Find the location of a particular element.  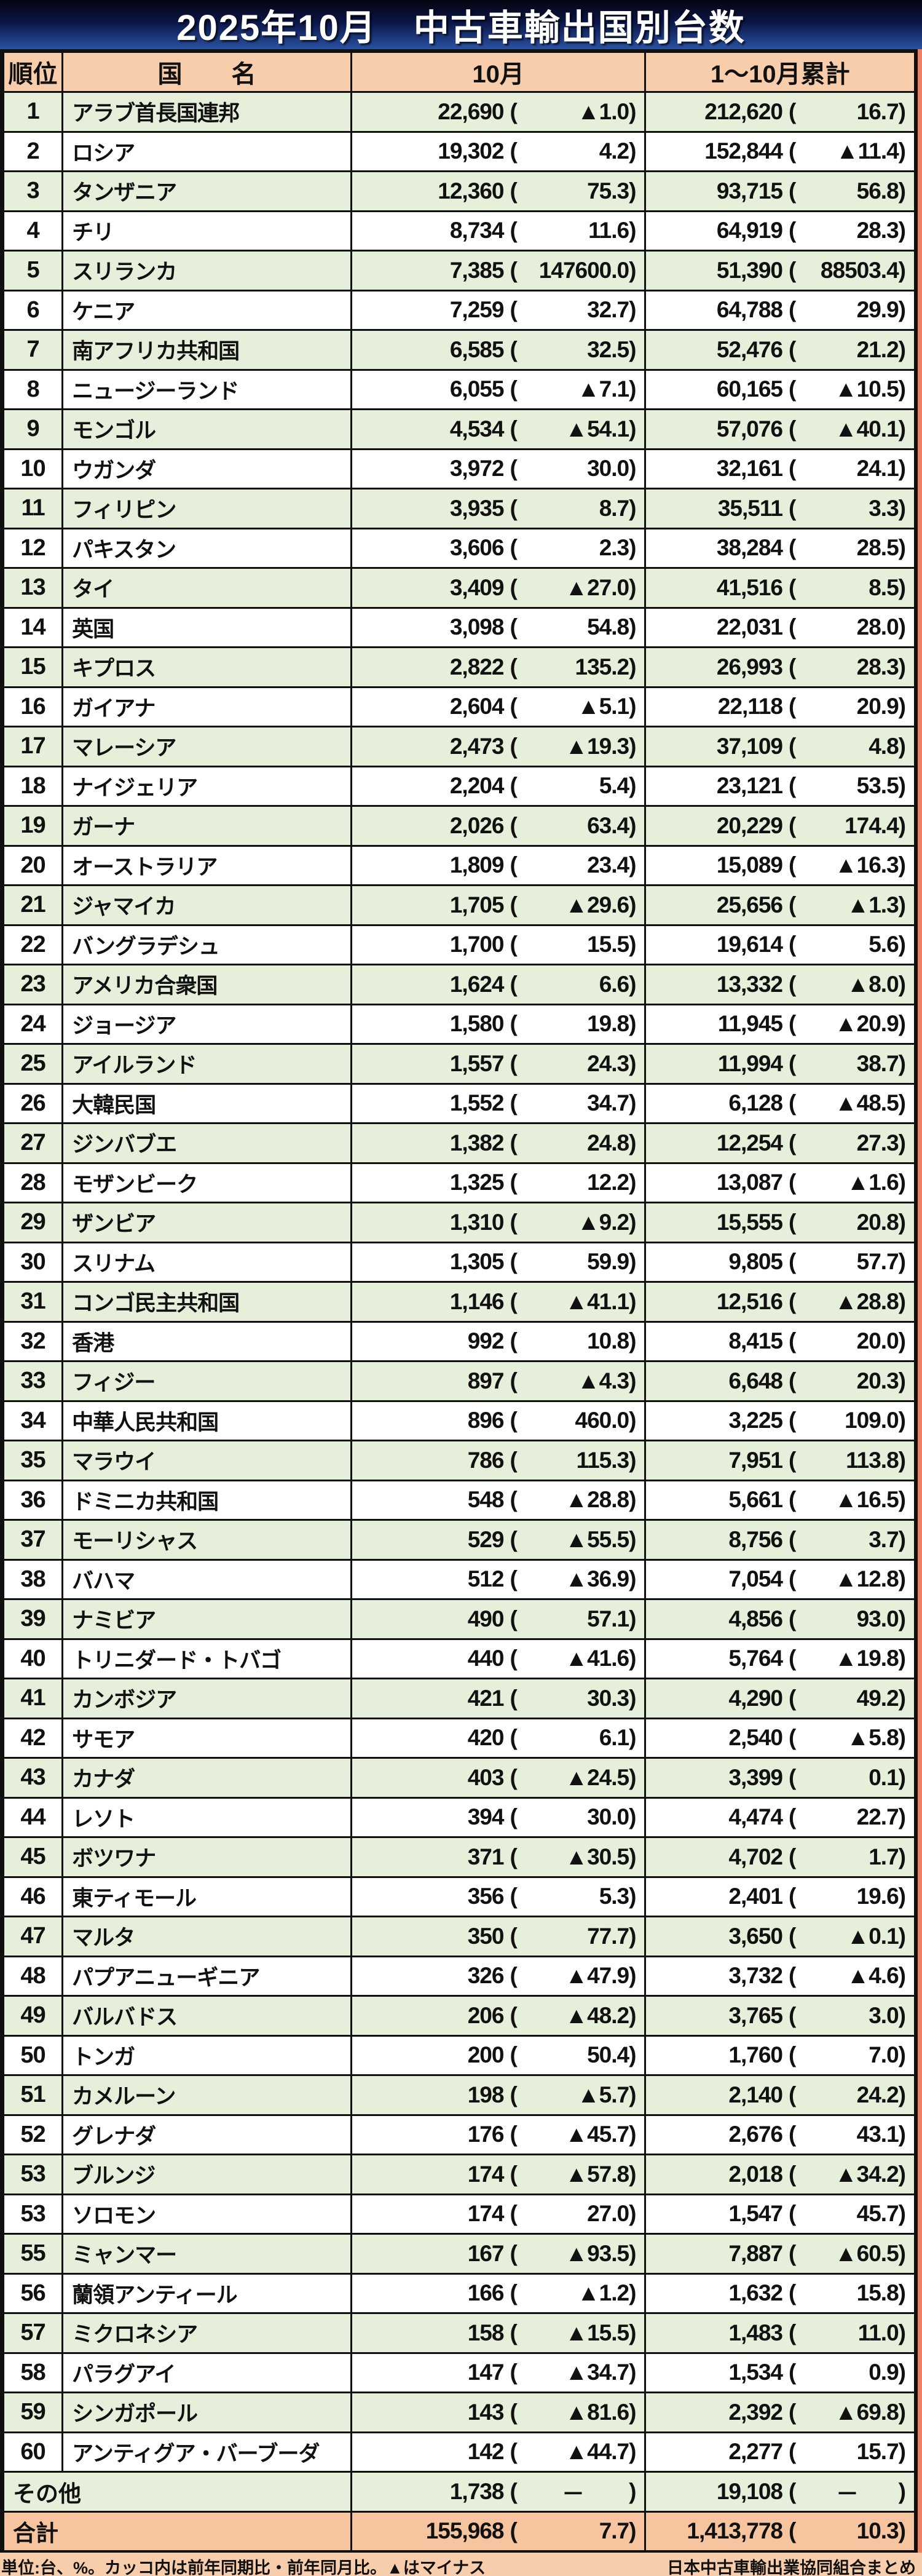

cumulative-cell: 4,702 ( 1.7 ) is located at coordinates (780, 1857).